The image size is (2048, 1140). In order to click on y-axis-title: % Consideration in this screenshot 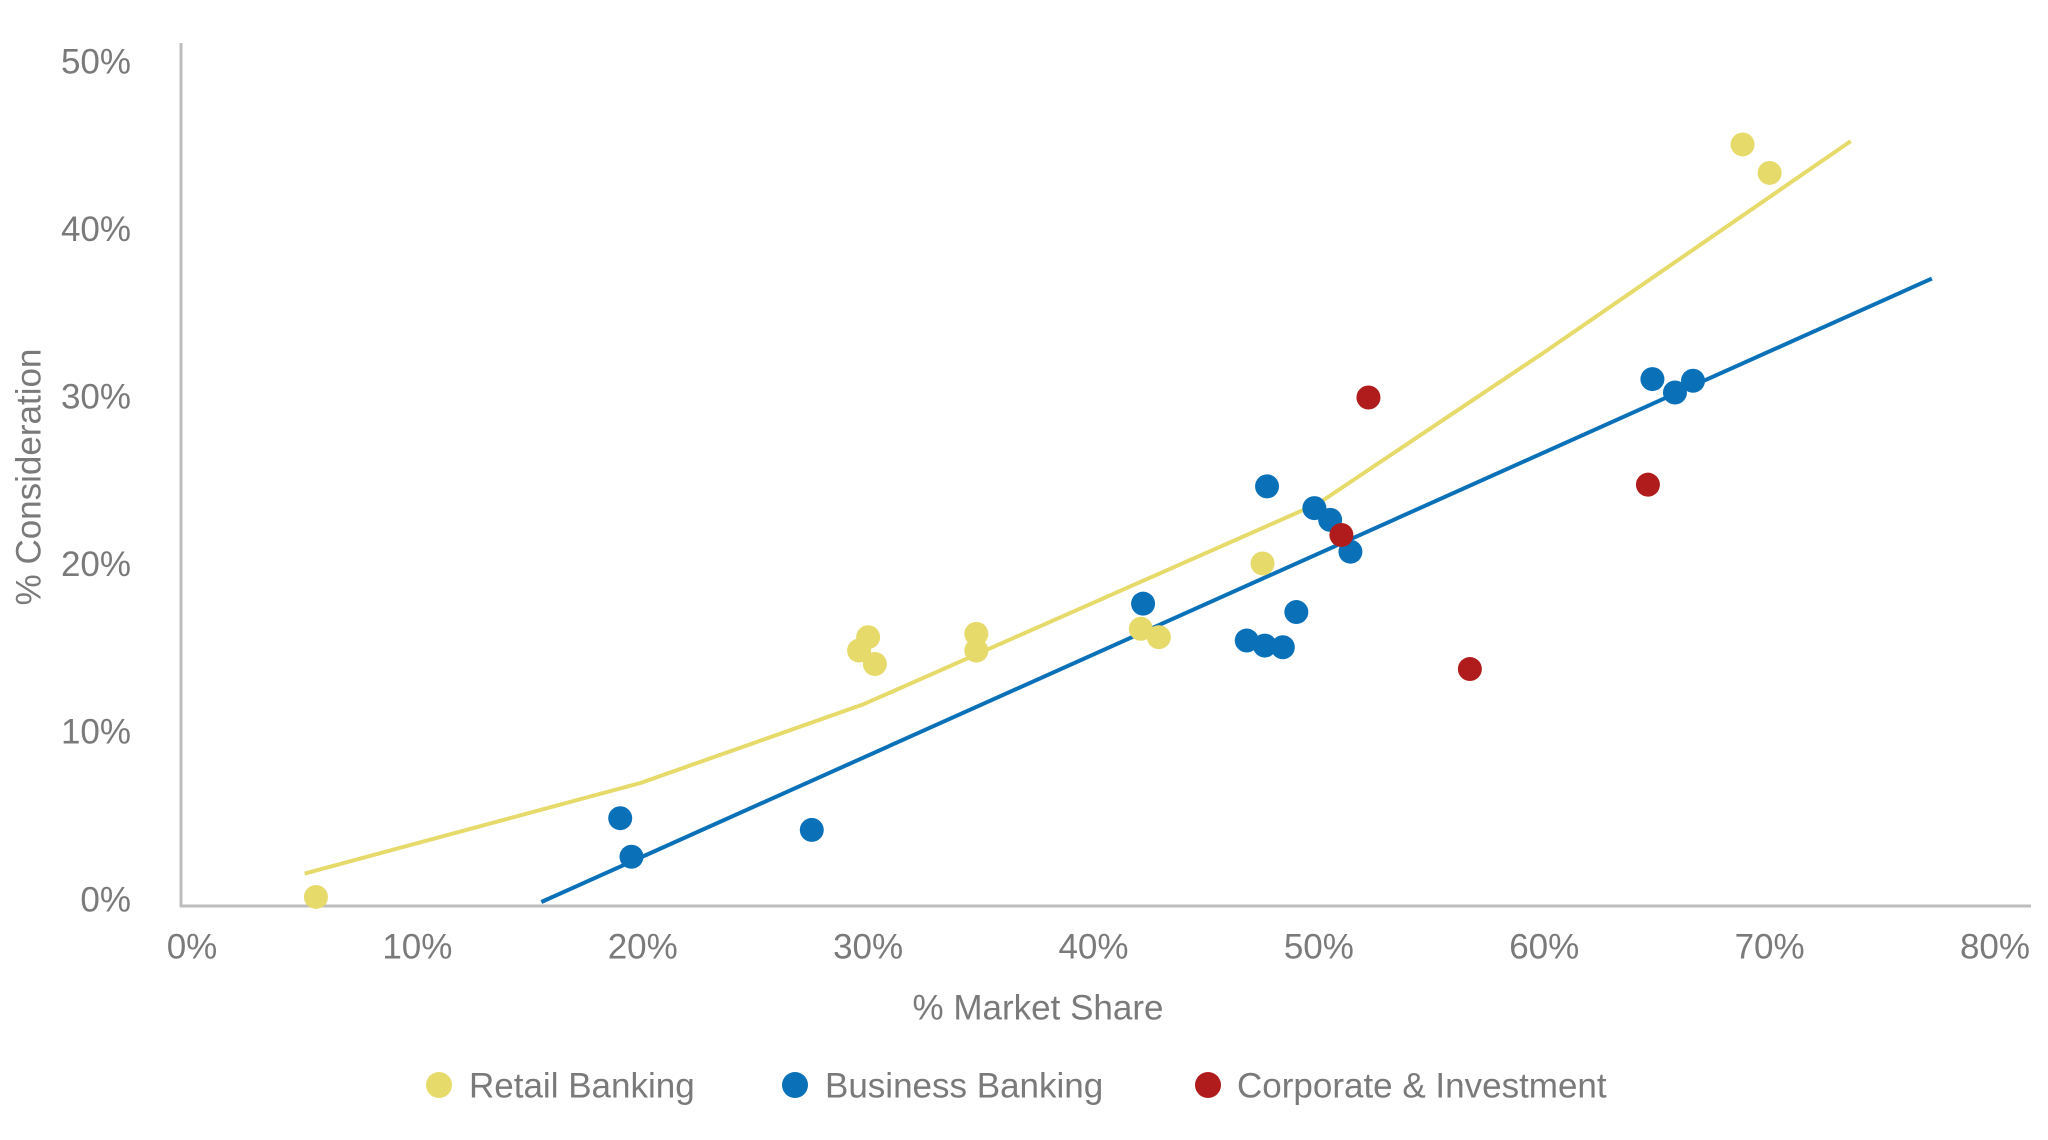, I will do `click(28, 477)`.